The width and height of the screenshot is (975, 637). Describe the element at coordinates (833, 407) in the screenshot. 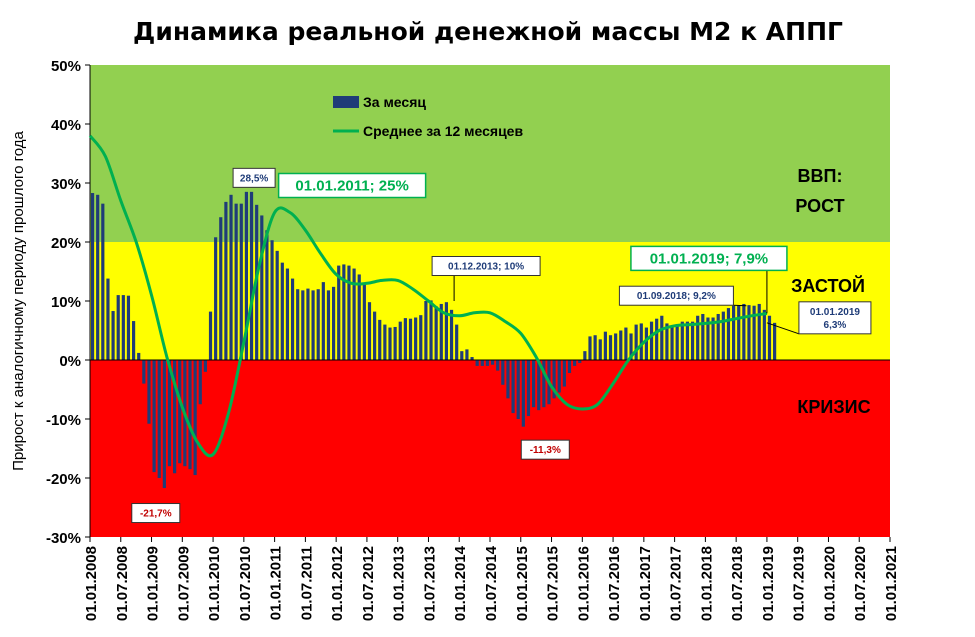

I see `zone-label: КРИЗИС` at that location.